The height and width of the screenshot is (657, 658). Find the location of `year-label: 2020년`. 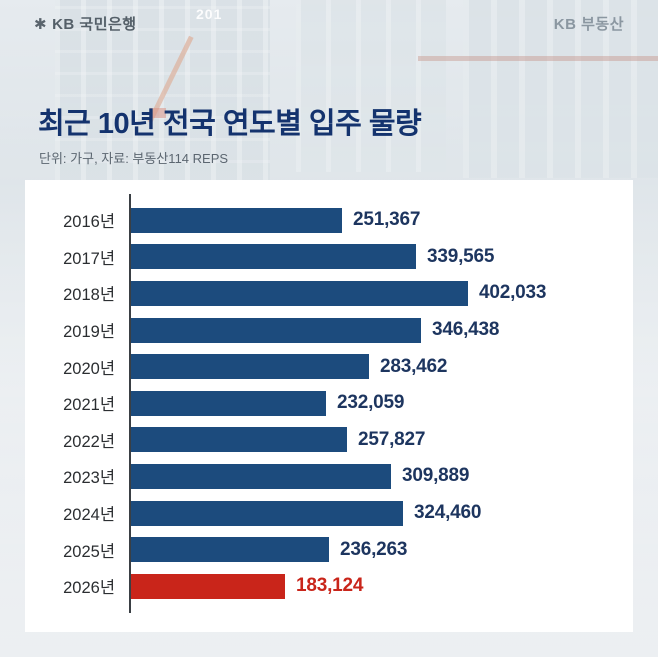

year-label: 2020년 is located at coordinates (89, 368).